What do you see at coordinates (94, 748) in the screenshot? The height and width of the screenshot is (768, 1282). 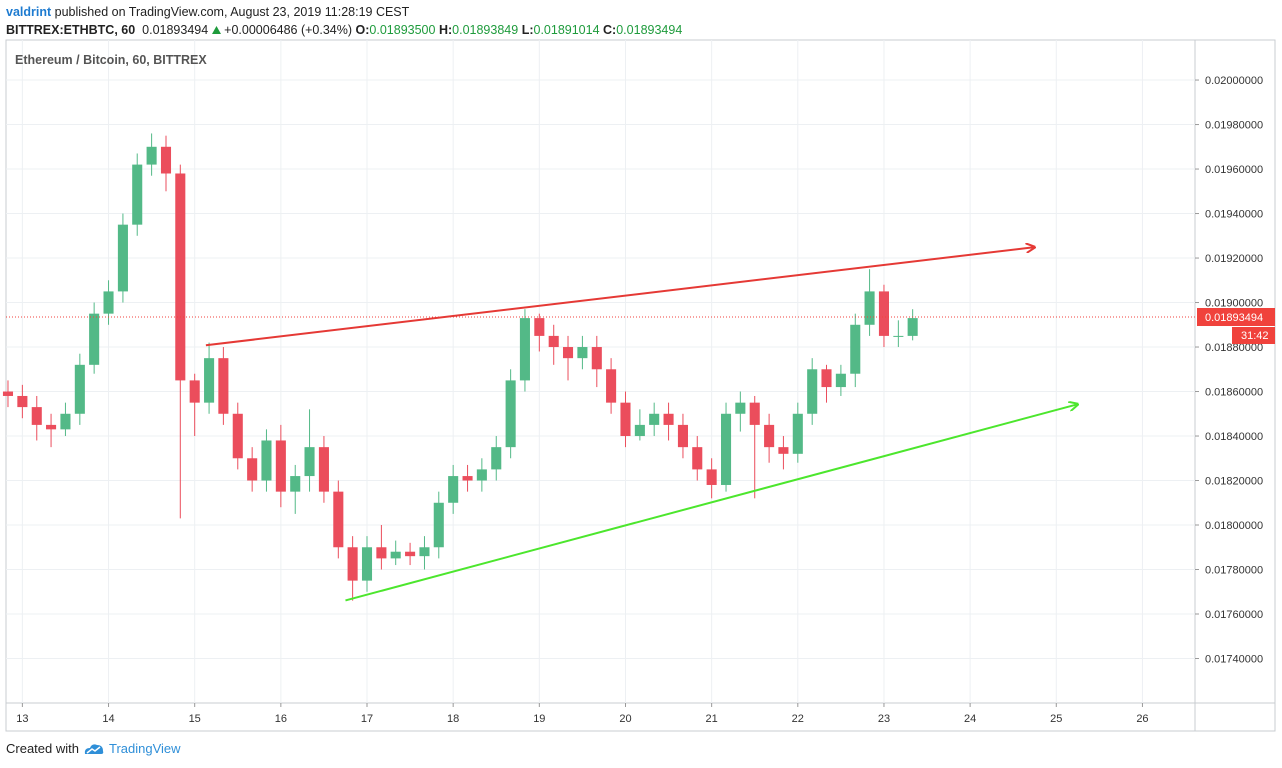 I see `tv-logo` at bounding box center [94, 748].